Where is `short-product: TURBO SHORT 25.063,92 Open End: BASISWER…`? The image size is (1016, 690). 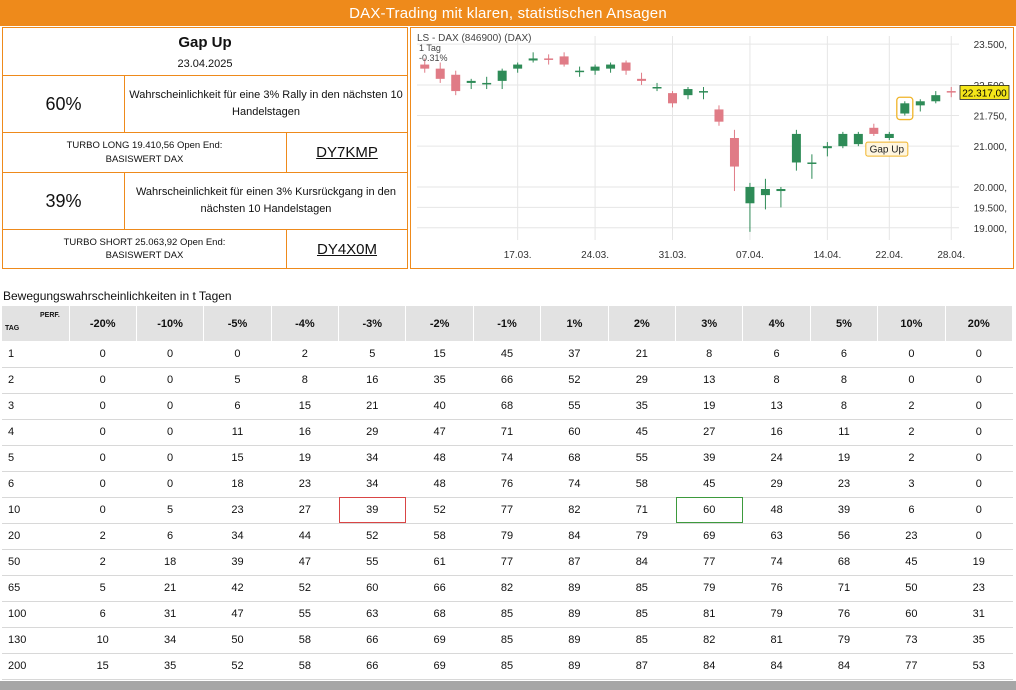
short-product: TURBO SHORT 25.063,92 Open End: BASISWER… is located at coordinates (144, 249).